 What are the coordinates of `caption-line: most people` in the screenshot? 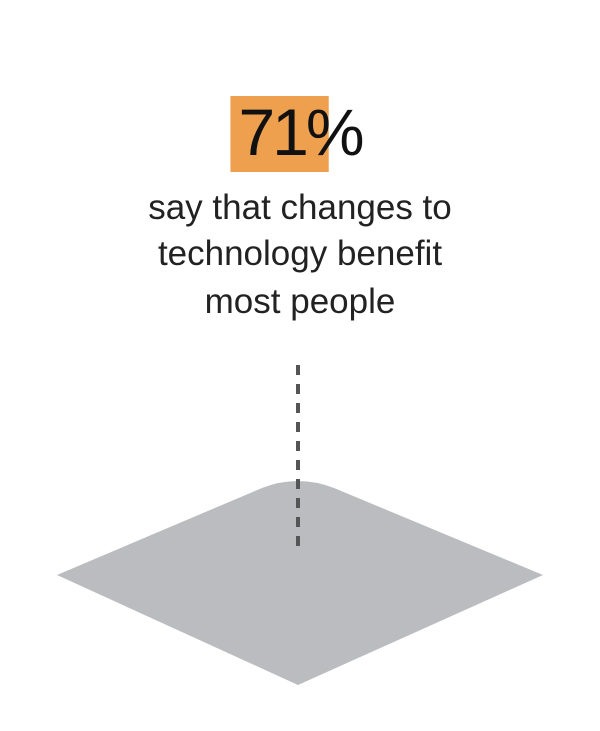 It's located at (300, 301).